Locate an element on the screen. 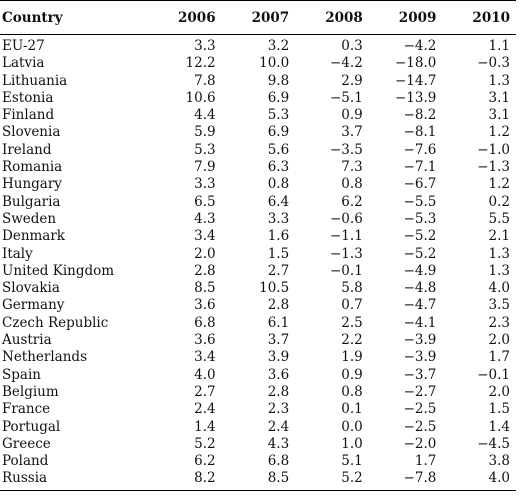 The width and height of the screenshot is (520, 500). table-row: Russia 8.2 8.5 5.2 −7.8 4.0 is located at coordinates (258, 480).